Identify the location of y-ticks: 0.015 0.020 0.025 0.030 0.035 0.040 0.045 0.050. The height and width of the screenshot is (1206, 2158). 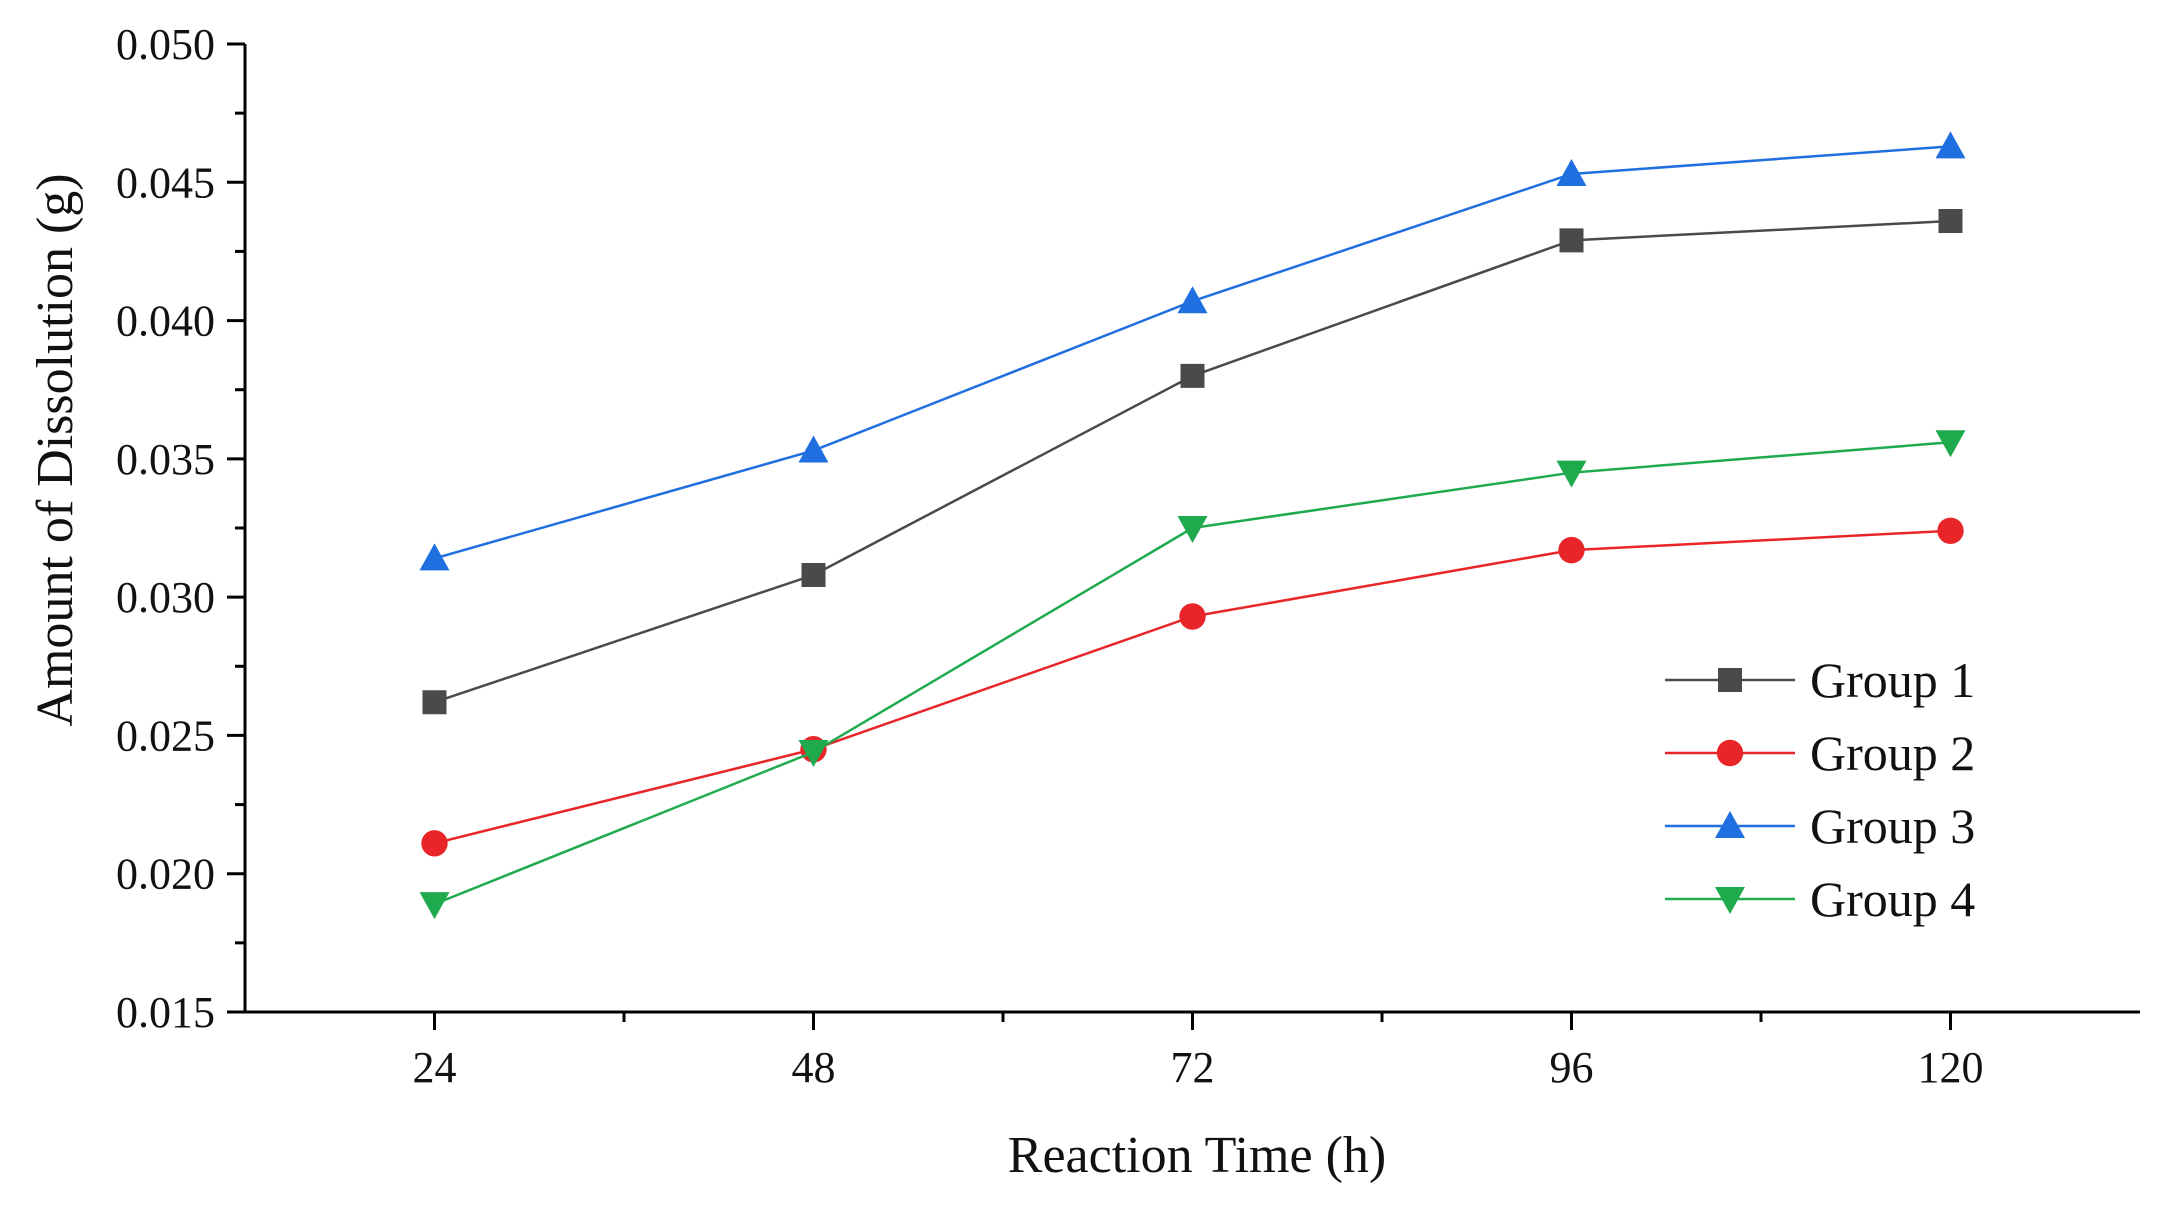
(180, 528).